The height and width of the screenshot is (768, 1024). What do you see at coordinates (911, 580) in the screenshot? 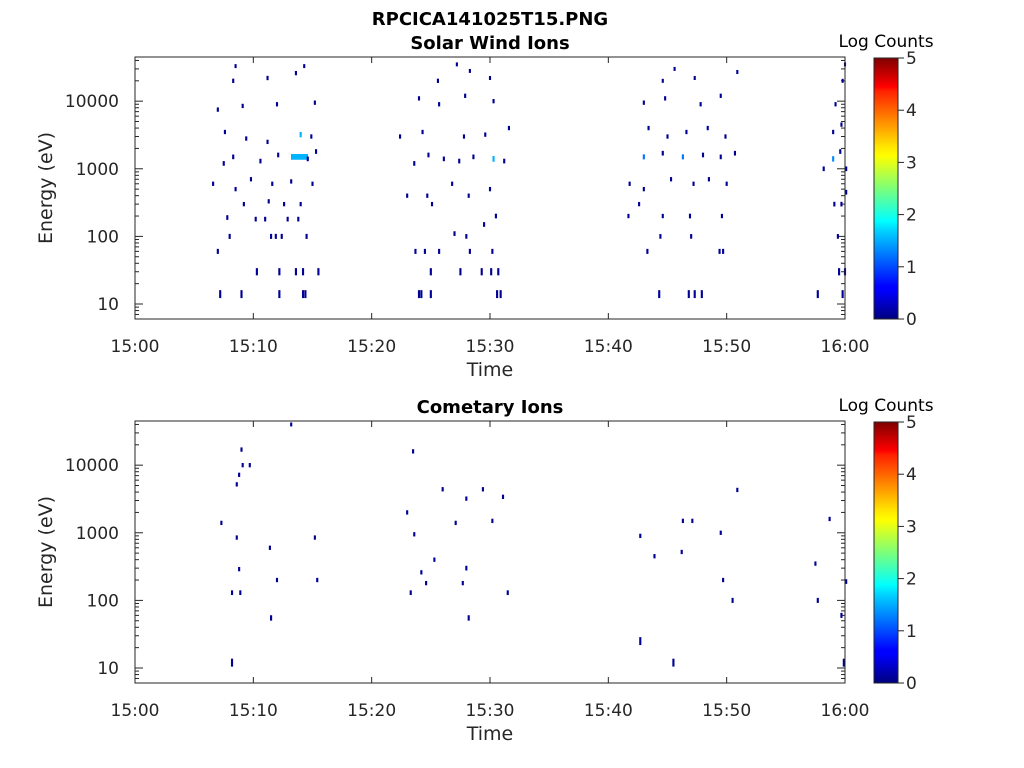
I see `colorbar-tick-label: 2` at bounding box center [911, 580].